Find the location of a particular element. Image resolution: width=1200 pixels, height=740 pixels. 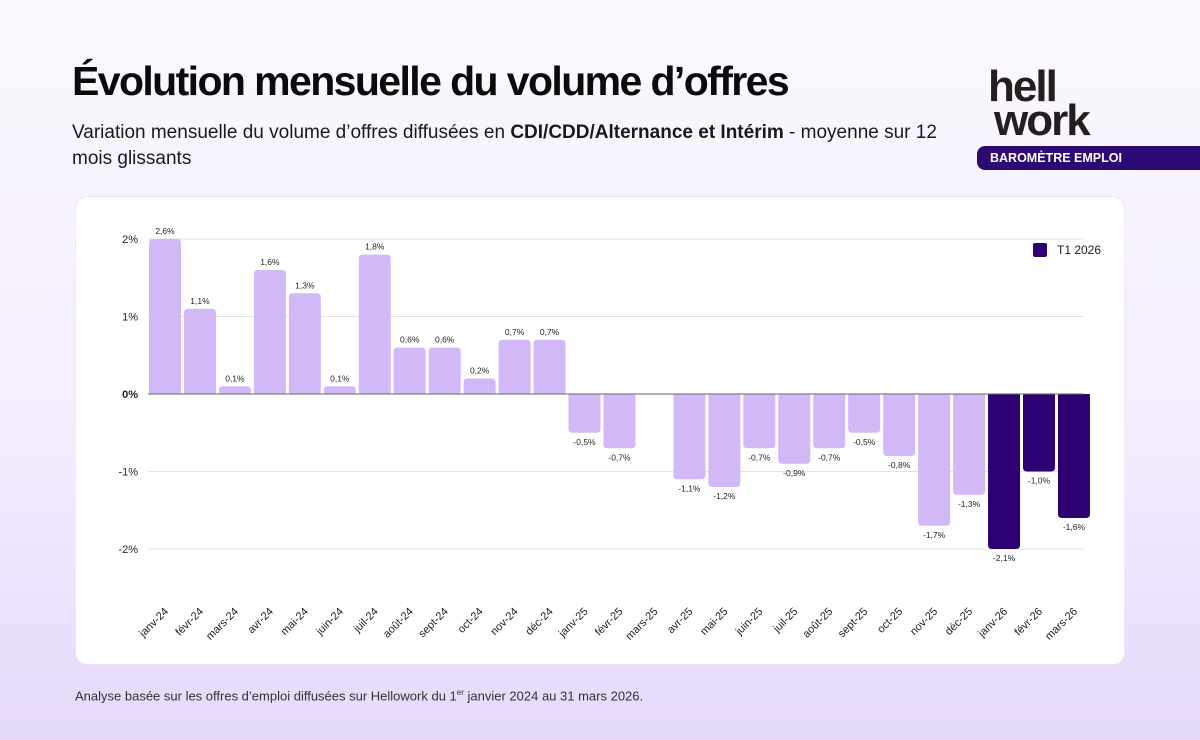

y-tick-label: -2% is located at coordinates (128, 550).